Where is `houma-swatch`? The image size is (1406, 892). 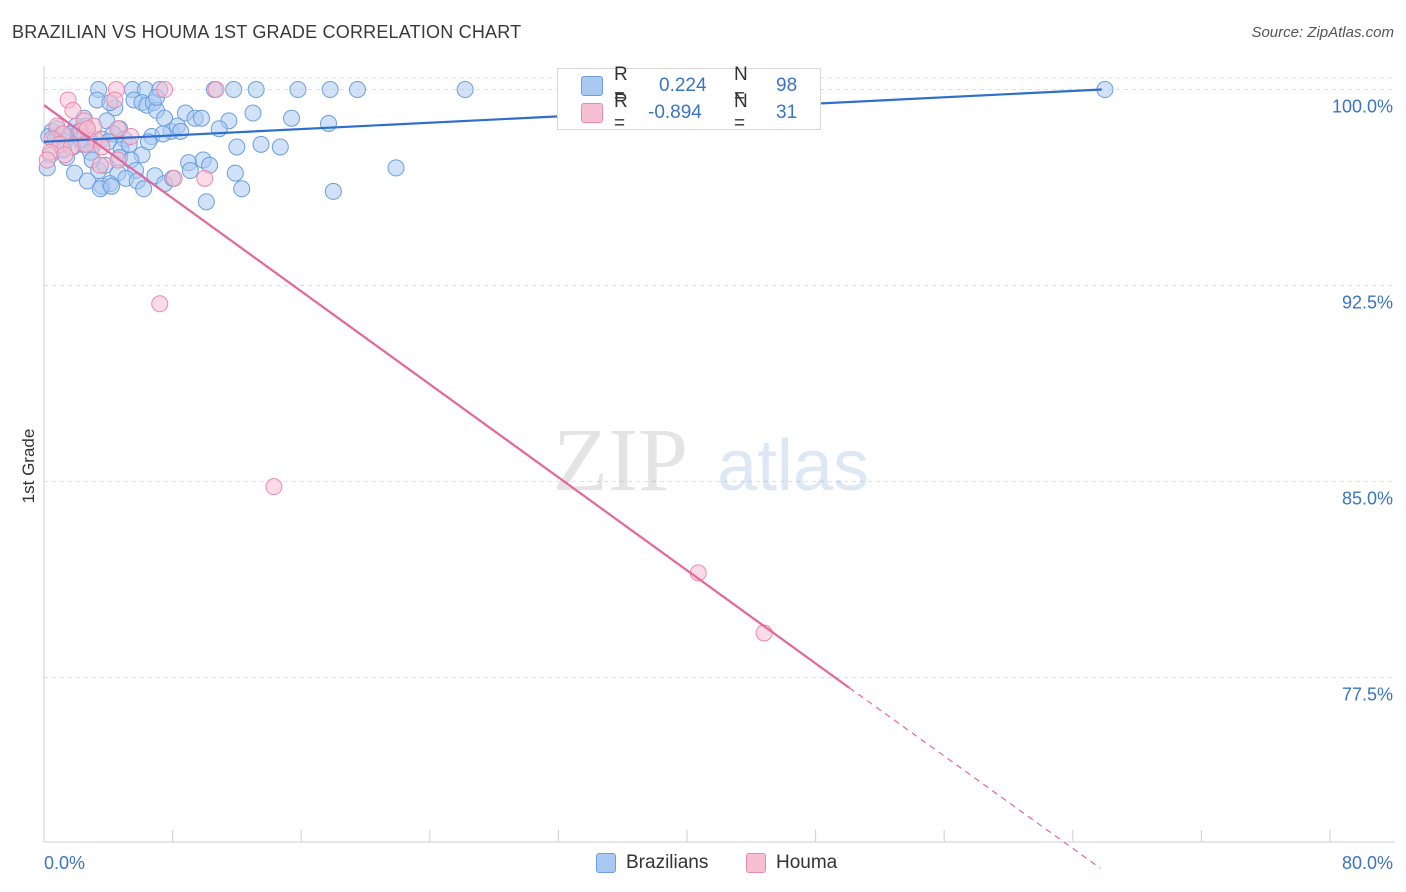 houma-swatch is located at coordinates (592, 113).